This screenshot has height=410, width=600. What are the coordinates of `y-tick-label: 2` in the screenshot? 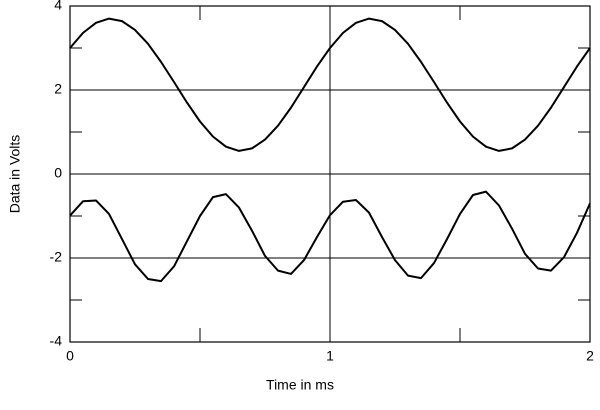 It's located at (58, 89).